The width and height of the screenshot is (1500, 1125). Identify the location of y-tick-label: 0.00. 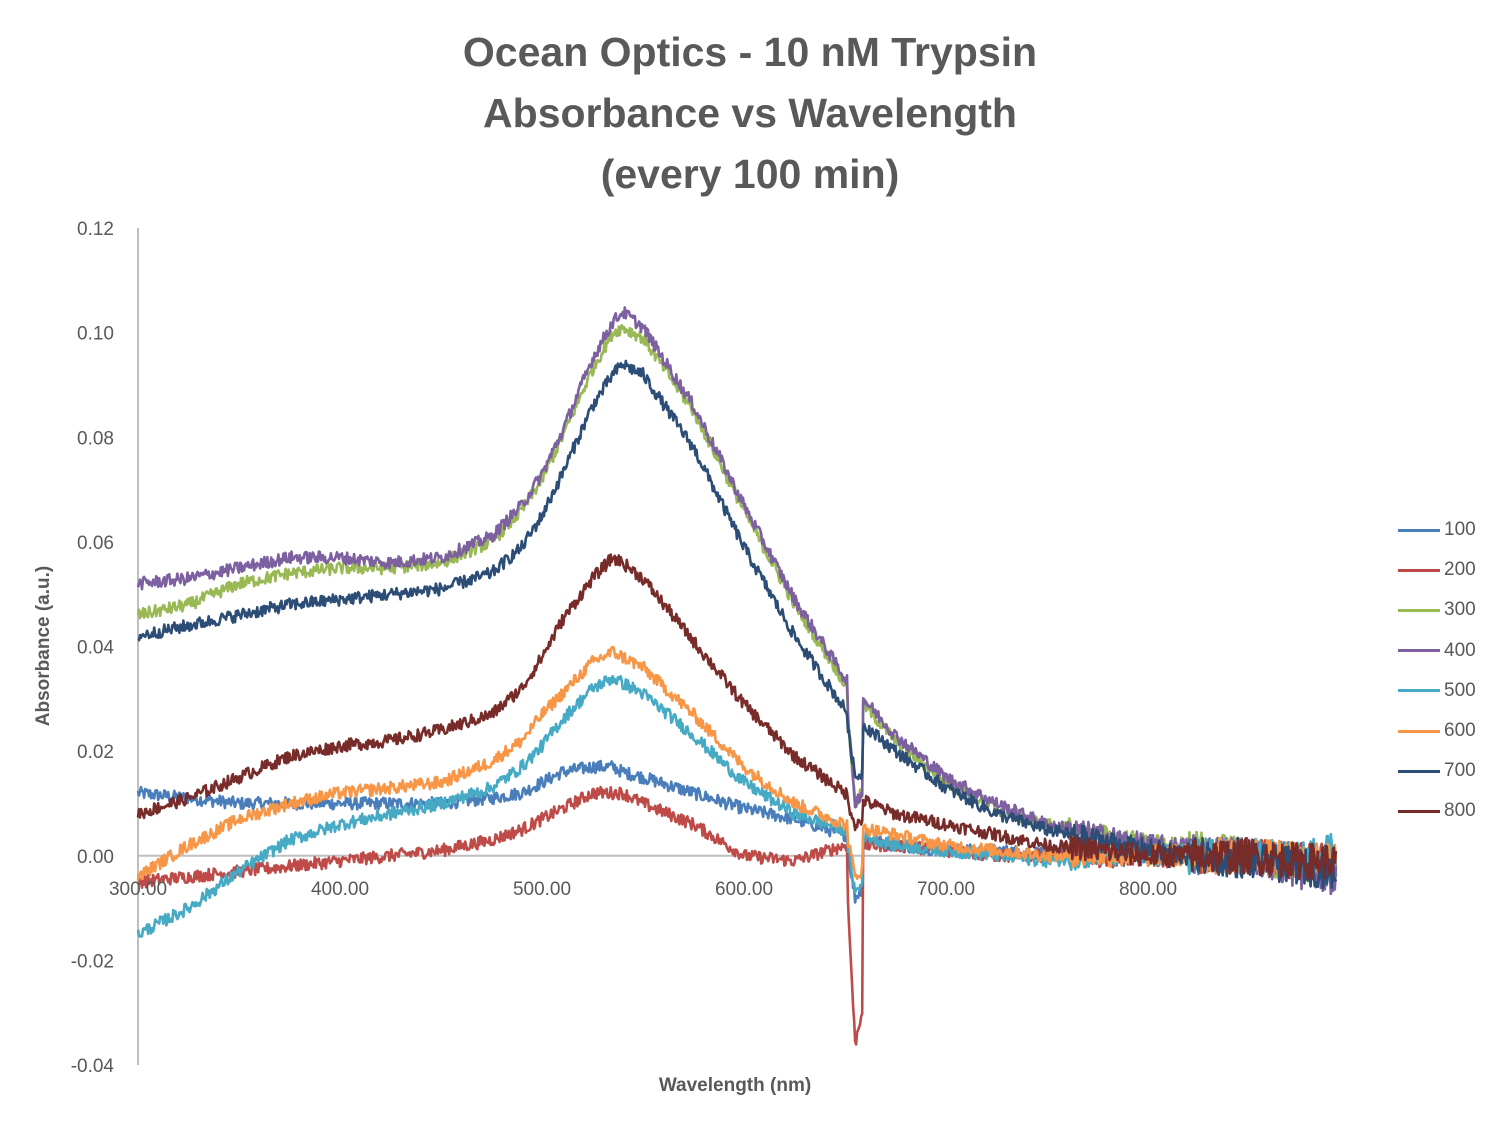
(95, 857).